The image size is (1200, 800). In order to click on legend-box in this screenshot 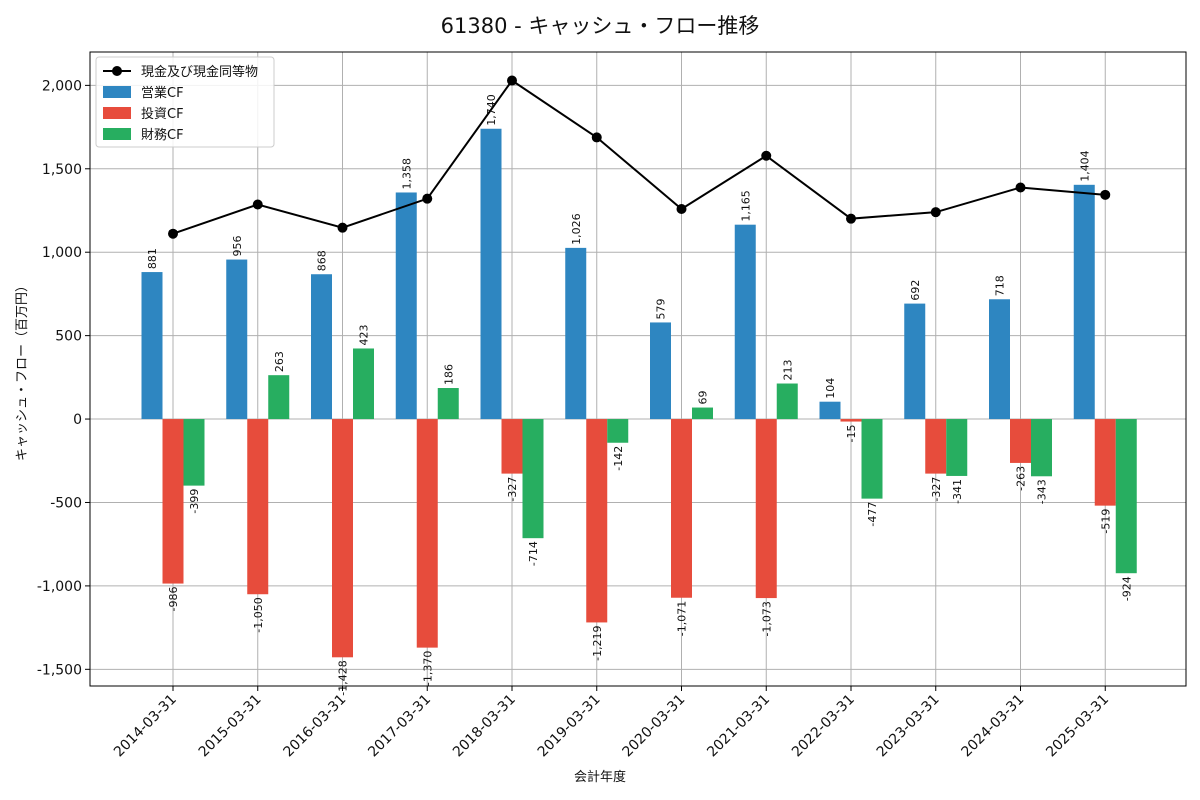, I will do `click(185, 102)`.